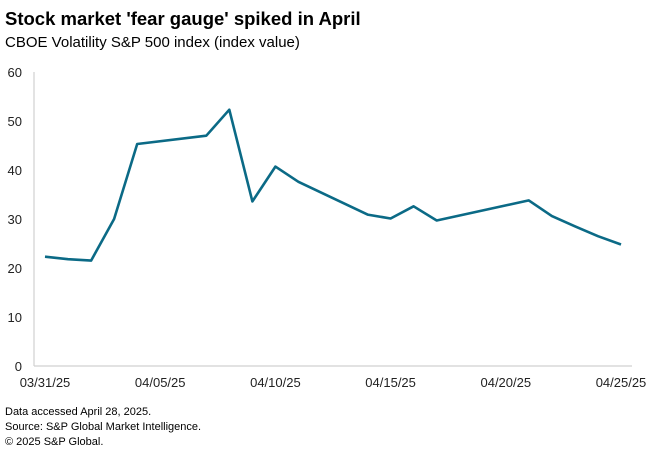  I want to click on source-note: Source: S&P Global Market Intelligence., so click(103, 427).